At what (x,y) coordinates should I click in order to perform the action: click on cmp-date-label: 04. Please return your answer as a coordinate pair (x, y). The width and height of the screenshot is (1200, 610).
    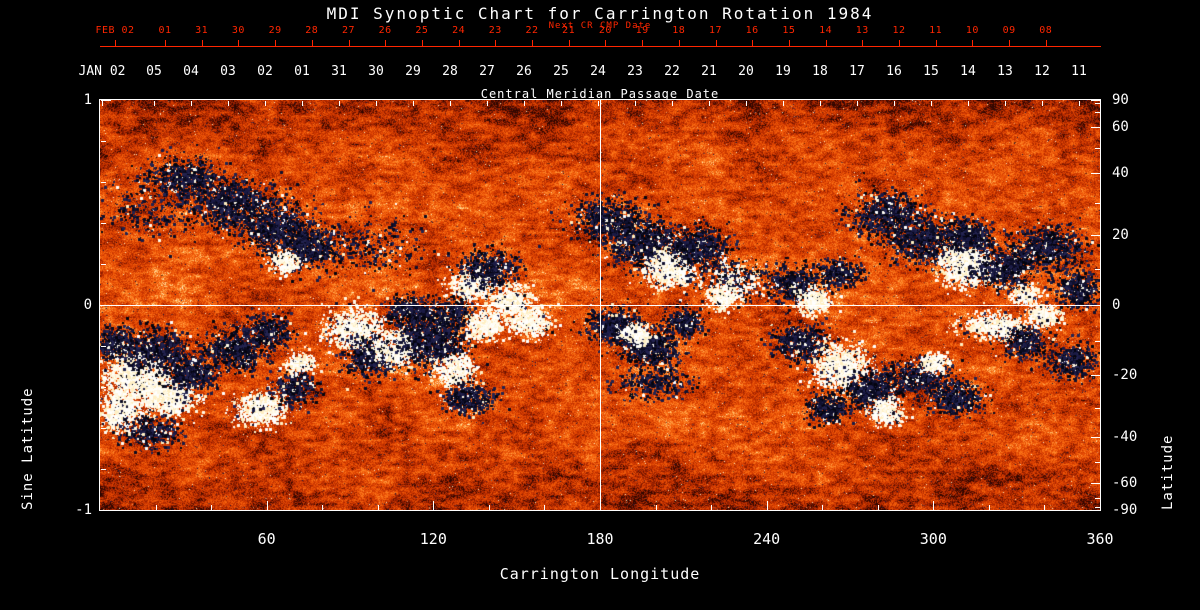
    Looking at the image, I should click on (191, 71).